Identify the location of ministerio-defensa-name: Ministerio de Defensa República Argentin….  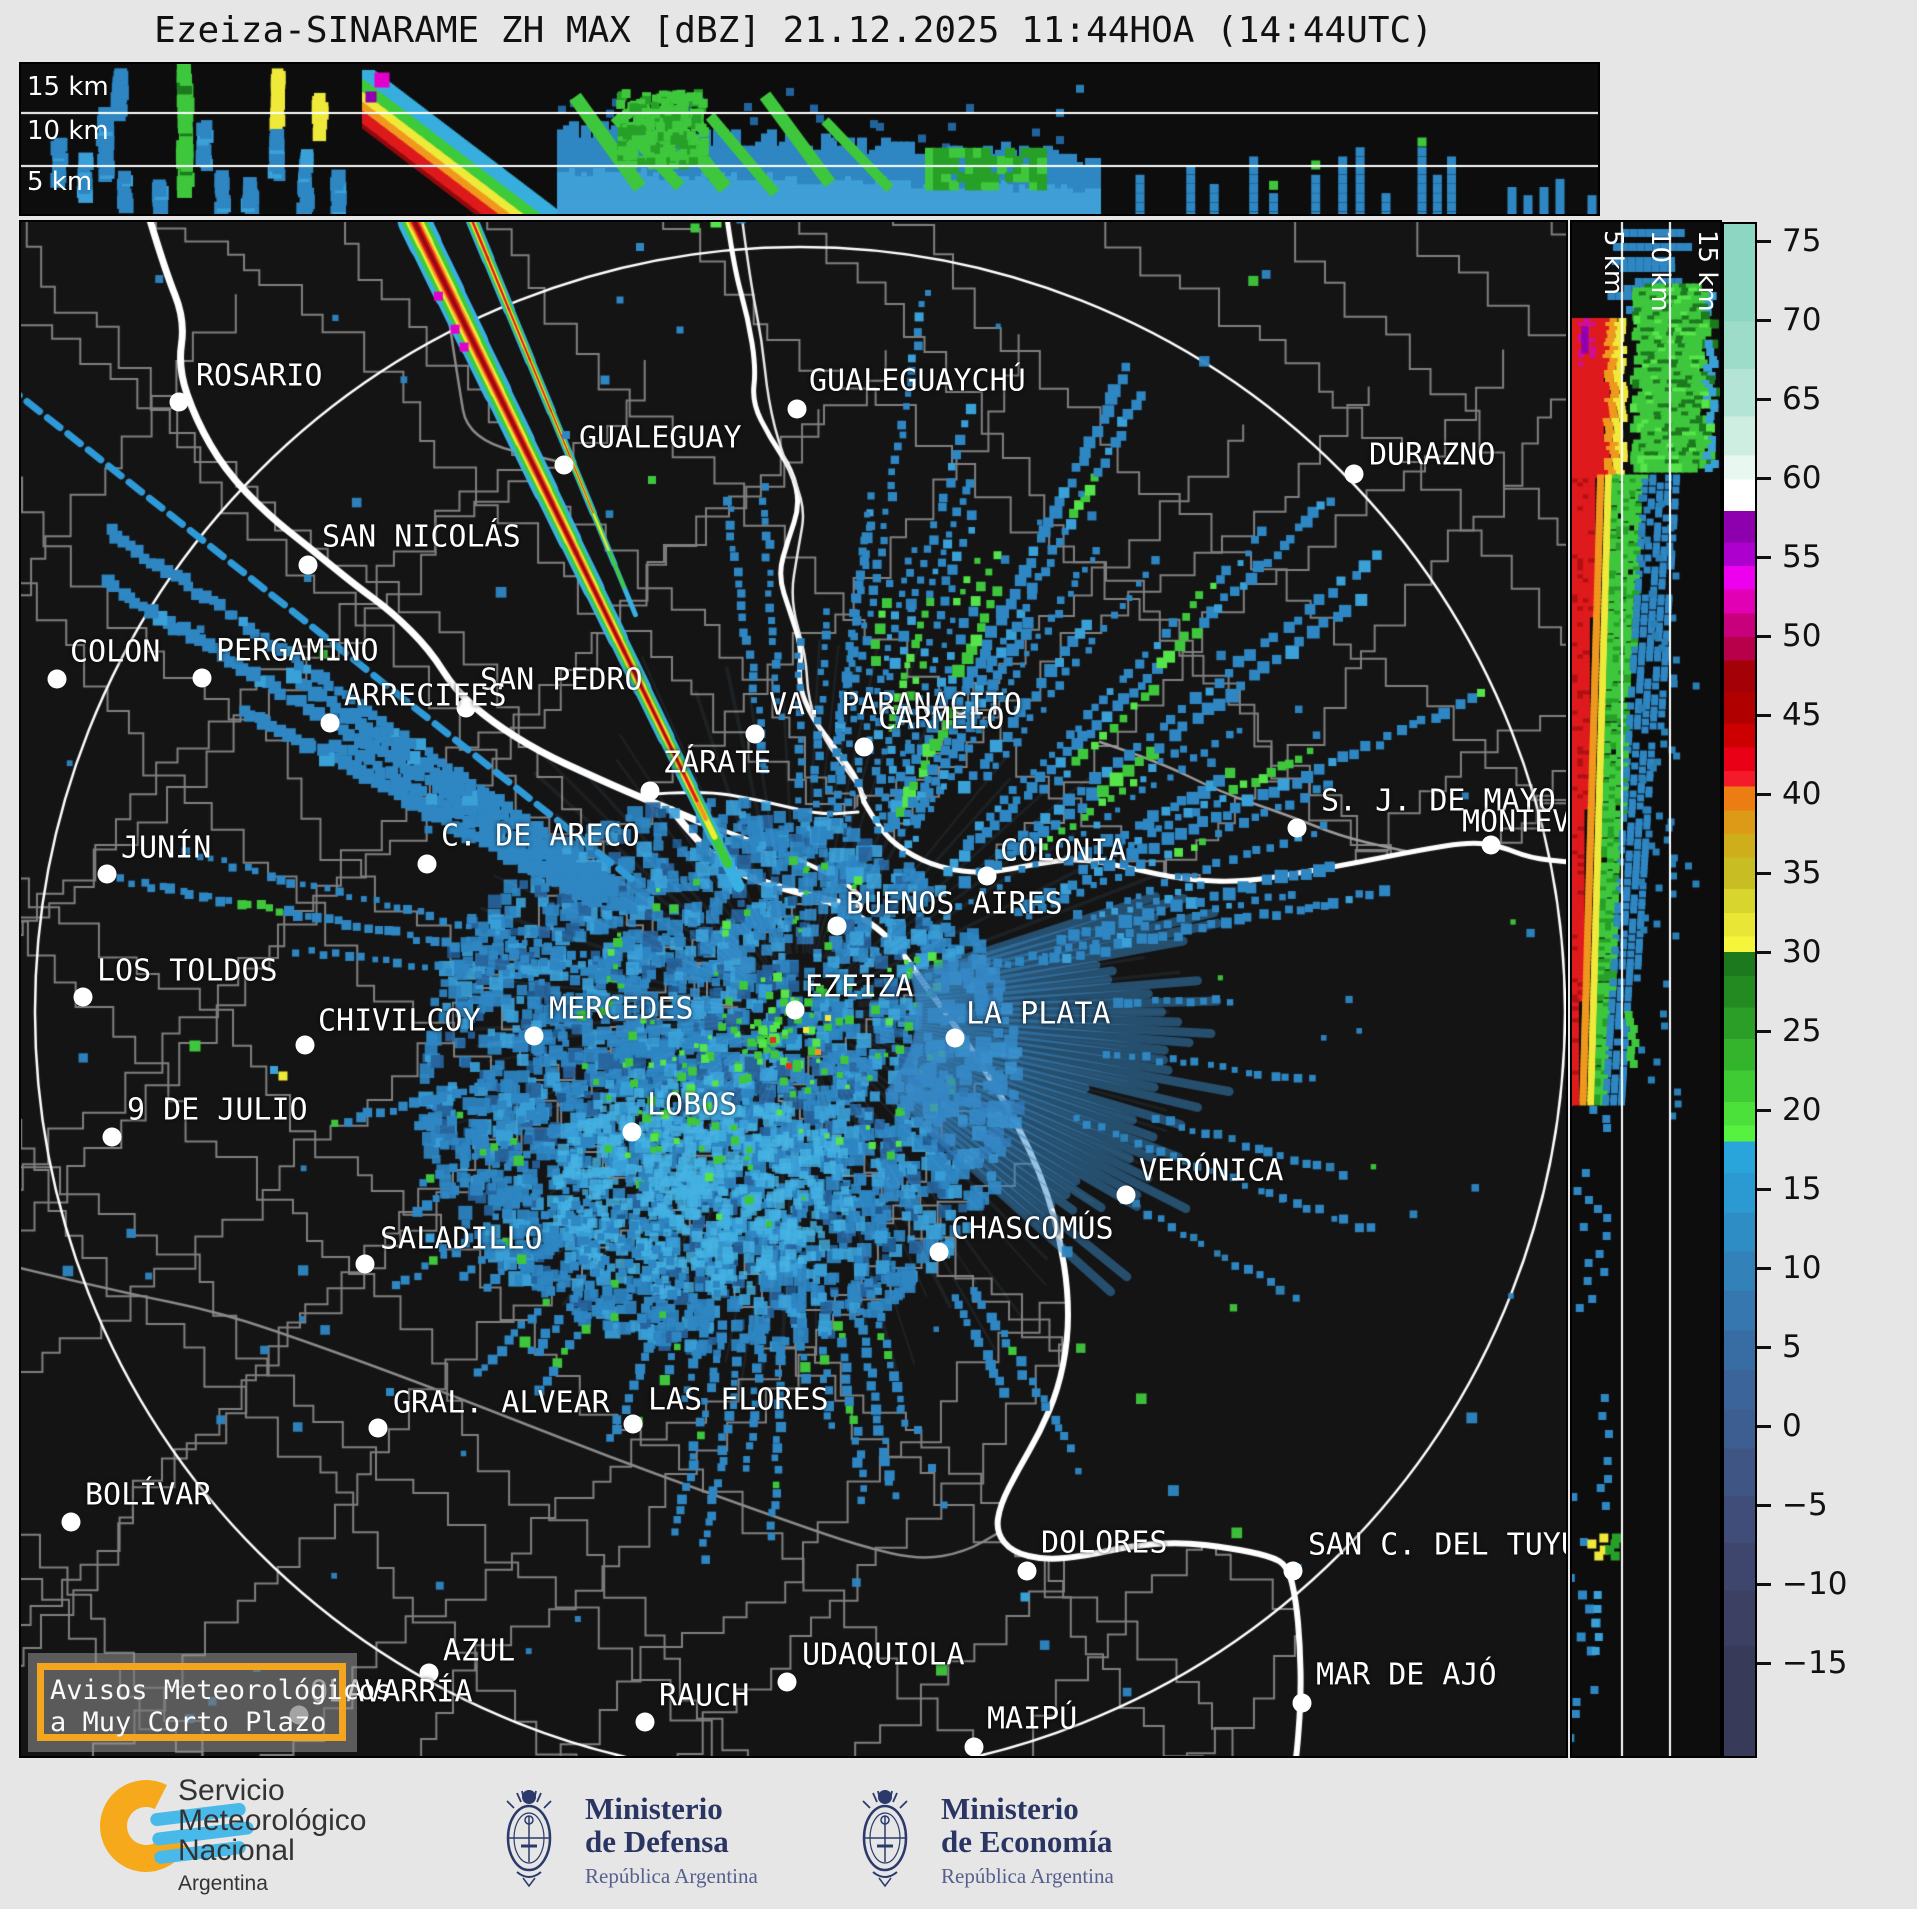
(671, 1842).